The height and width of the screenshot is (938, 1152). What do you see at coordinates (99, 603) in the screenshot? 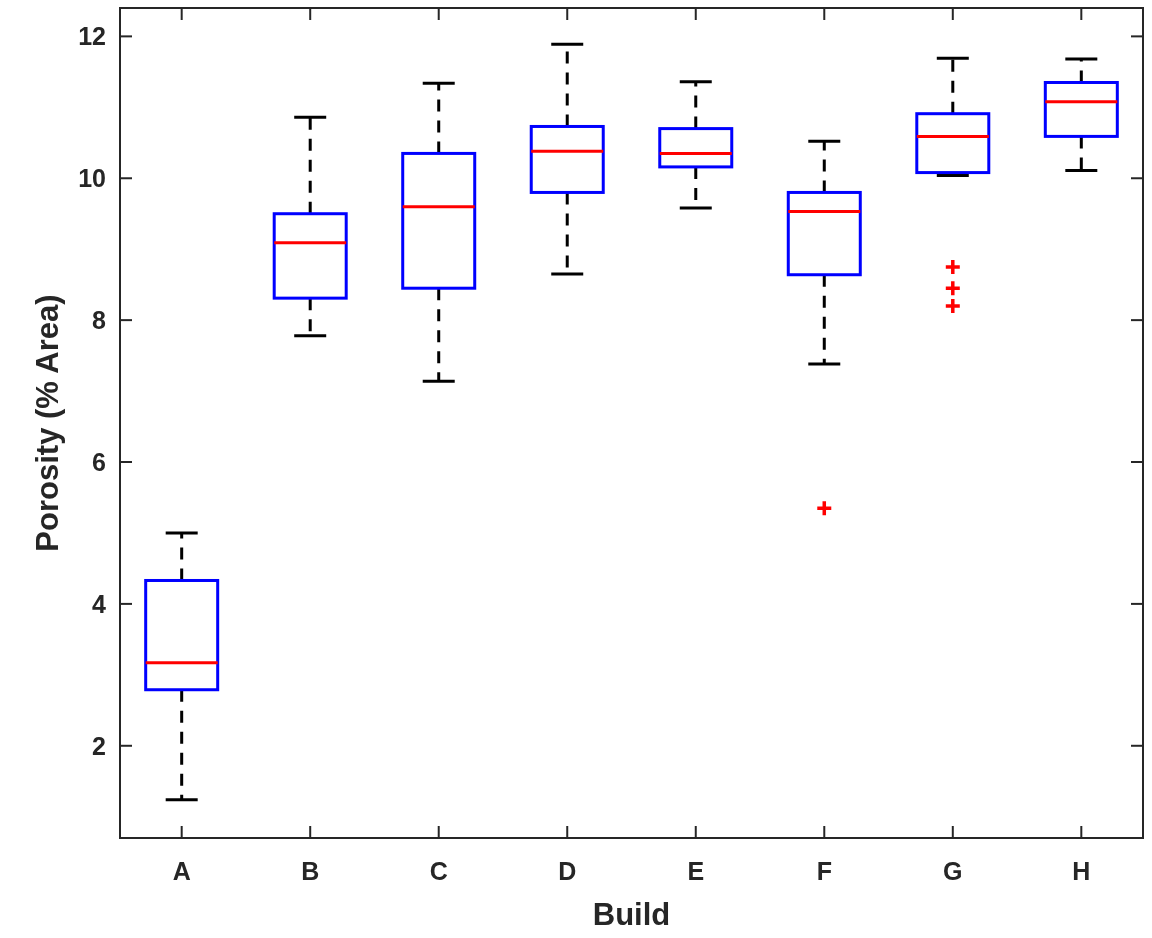
I see `y-tick-label: 4` at bounding box center [99, 603].